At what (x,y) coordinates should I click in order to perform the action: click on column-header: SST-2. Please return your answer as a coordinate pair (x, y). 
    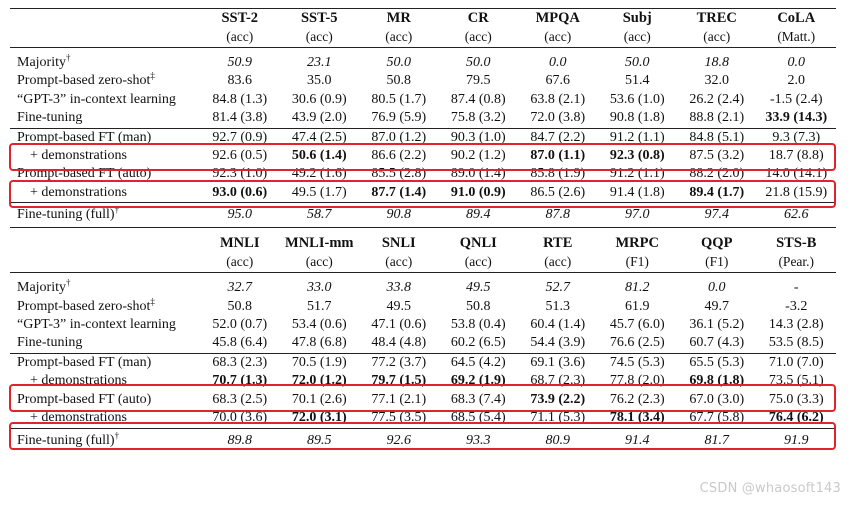
    Looking at the image, I should click on (240, 18).